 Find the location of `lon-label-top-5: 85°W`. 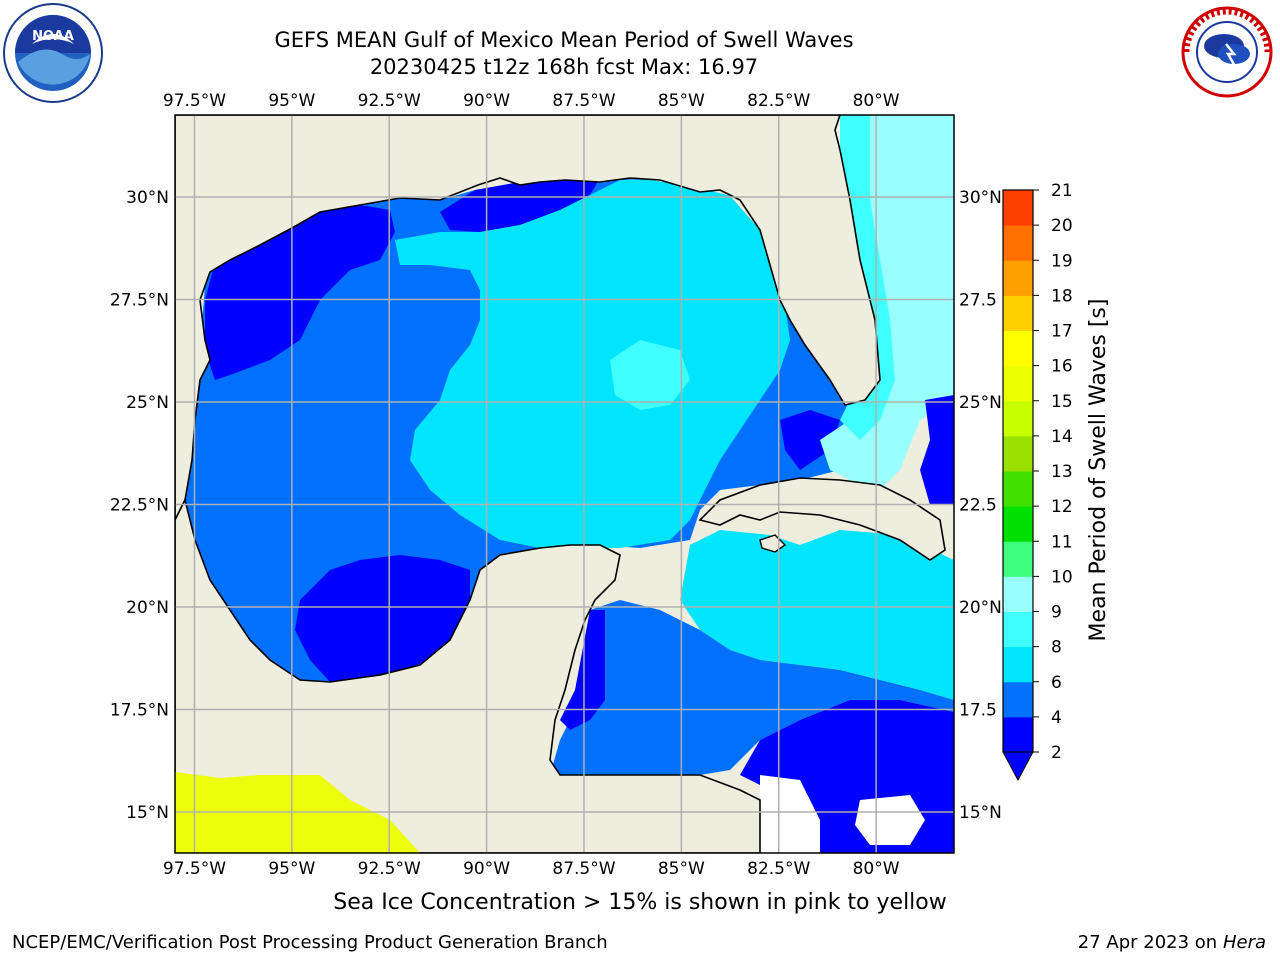

lon-label-top-5: 85°W is located at coordinates (681, 101).